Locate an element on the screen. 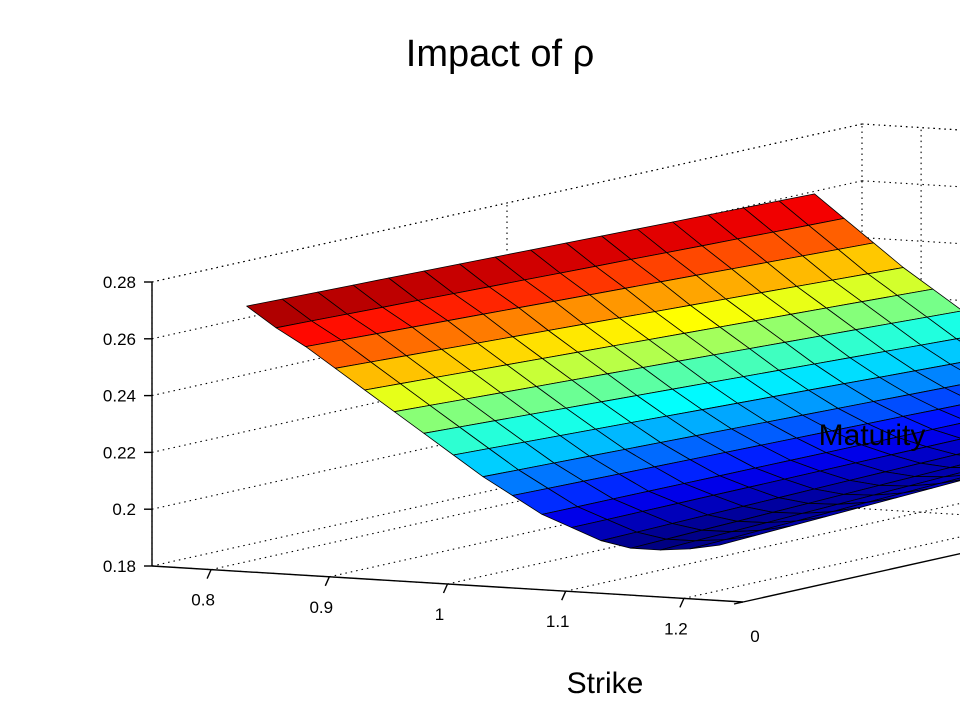  z-tick-label: 0.22 is located at coordinates (119, 452).